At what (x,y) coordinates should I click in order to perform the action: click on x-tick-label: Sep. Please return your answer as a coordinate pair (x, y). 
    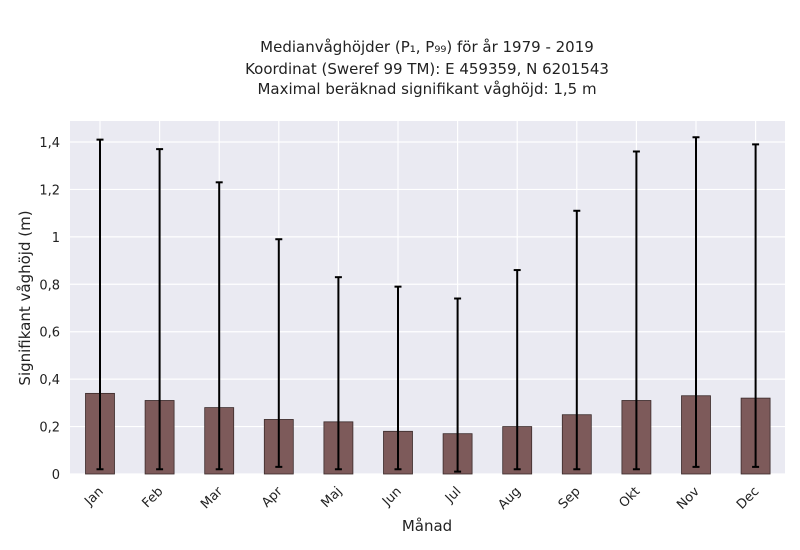
    Looking at the image, I should click on (570, 498).